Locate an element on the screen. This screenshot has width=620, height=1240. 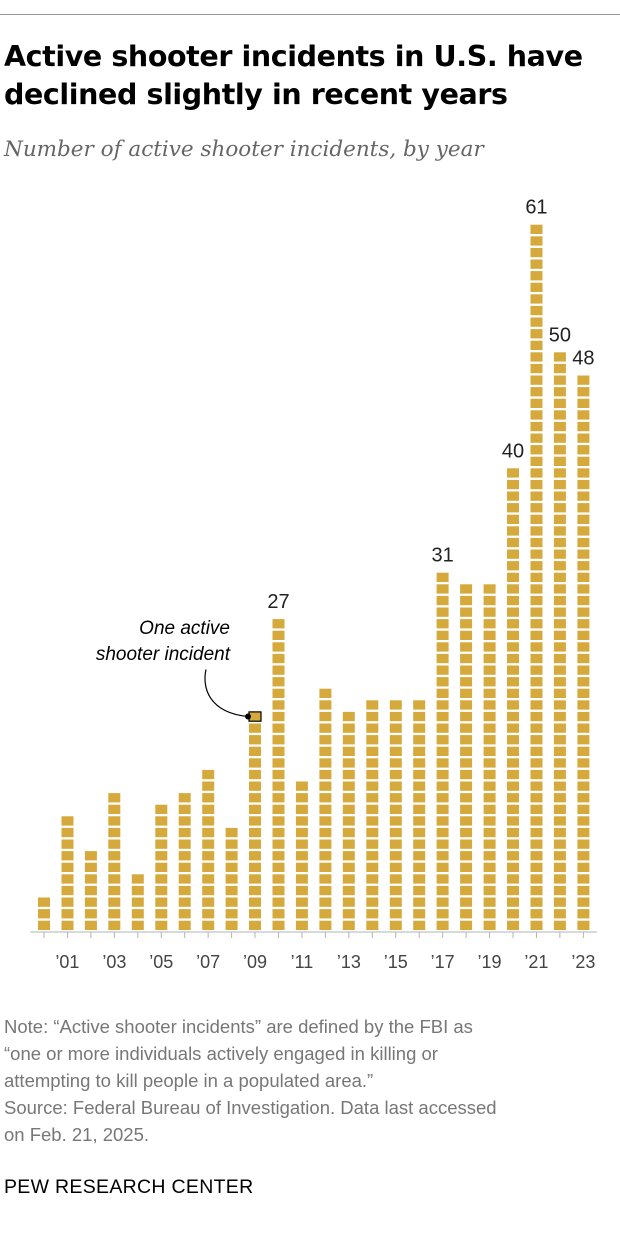
data-label: 48 is located at coordinates (583, 359).